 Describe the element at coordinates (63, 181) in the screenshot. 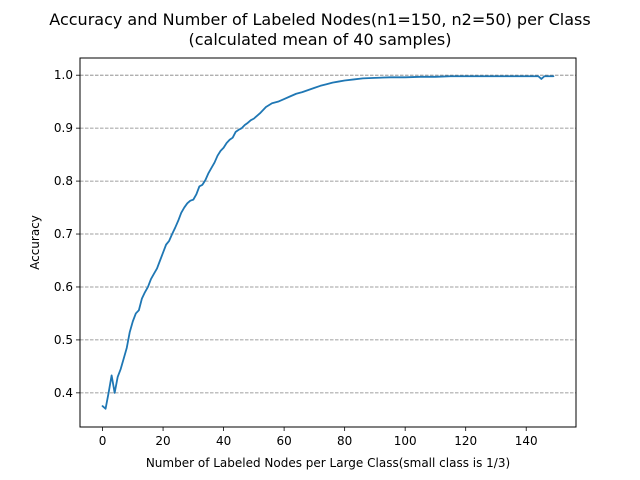

I see `y-tick-label: 0.8` at that location.